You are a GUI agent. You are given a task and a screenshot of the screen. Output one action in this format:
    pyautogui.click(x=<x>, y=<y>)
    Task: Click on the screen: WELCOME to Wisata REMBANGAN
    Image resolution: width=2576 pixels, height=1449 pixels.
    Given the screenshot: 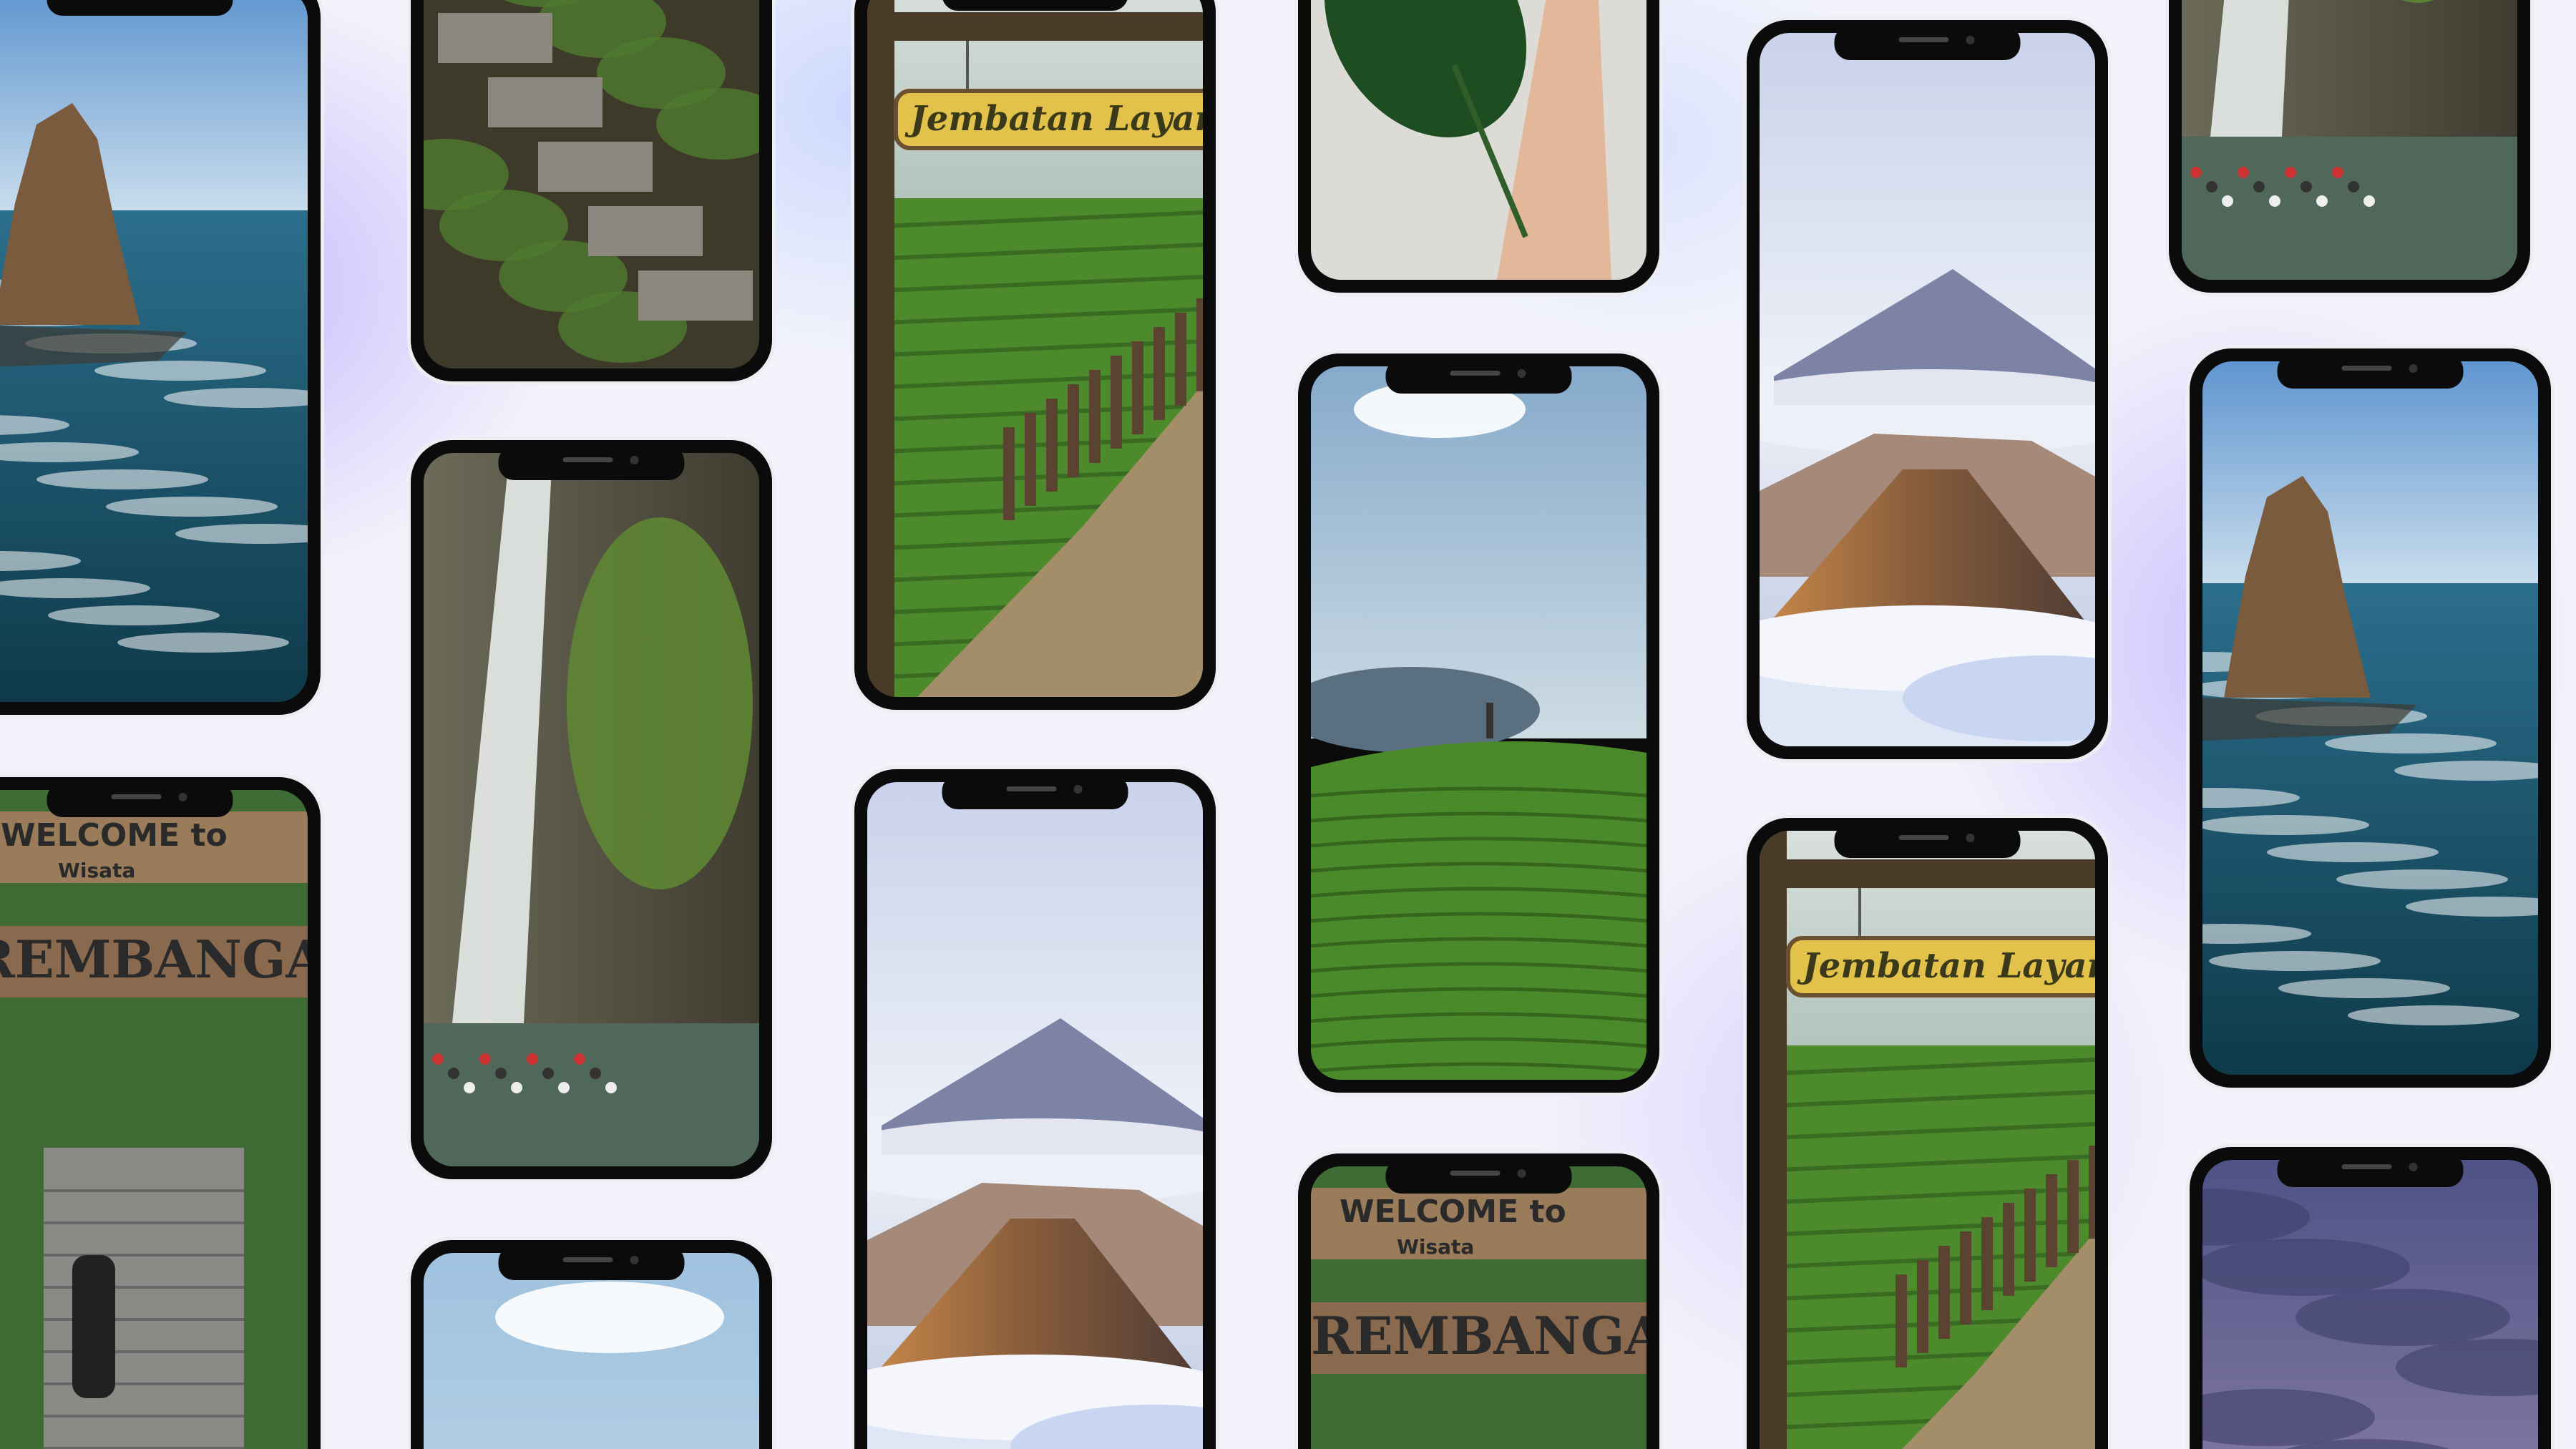 What is the action you would take?
    pyautogui.click(x=1512, y=1307)
    